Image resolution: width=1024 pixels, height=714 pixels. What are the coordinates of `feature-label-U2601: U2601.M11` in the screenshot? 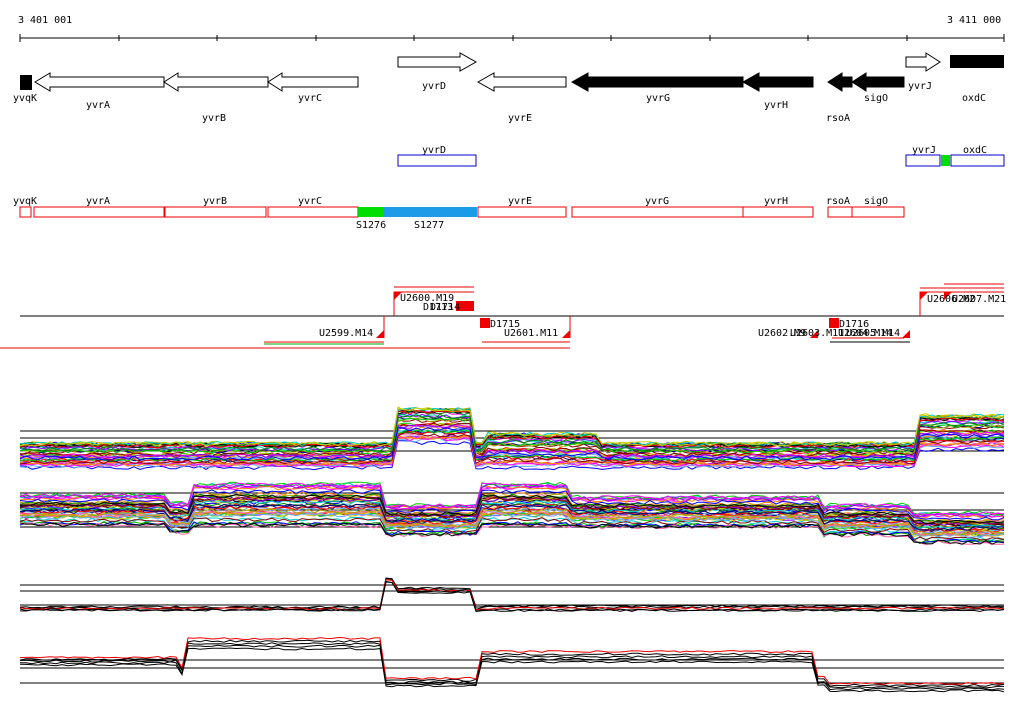 It's located at (531, 333).